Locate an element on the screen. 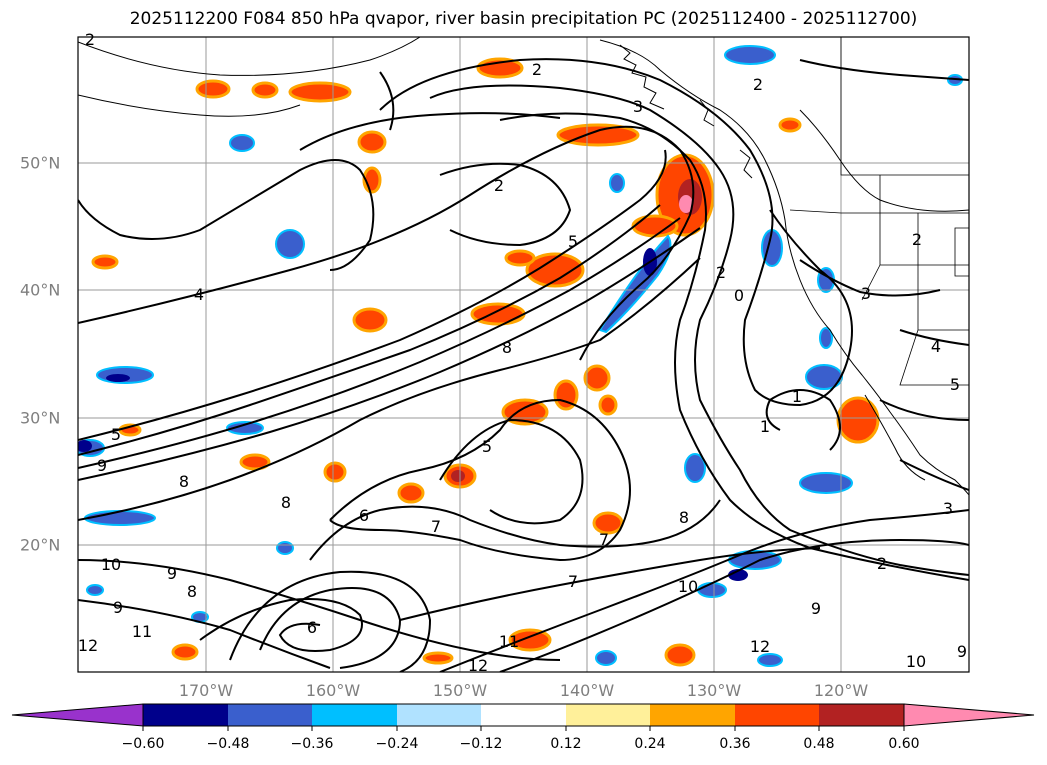  colorbar-tick-label: 0.24 is located at coordinates (650, 744).